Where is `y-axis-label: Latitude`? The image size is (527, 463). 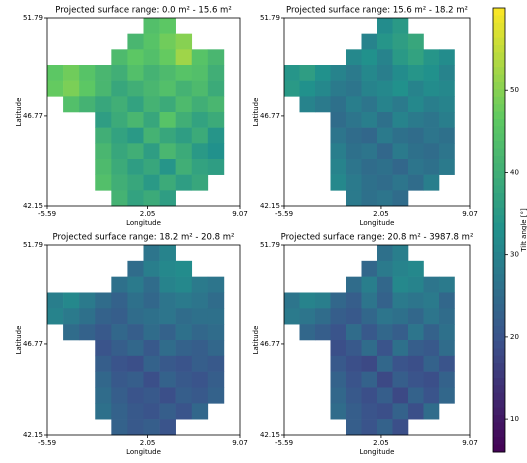 y-axis-label: Latitude is located at coordinates (19, 340).